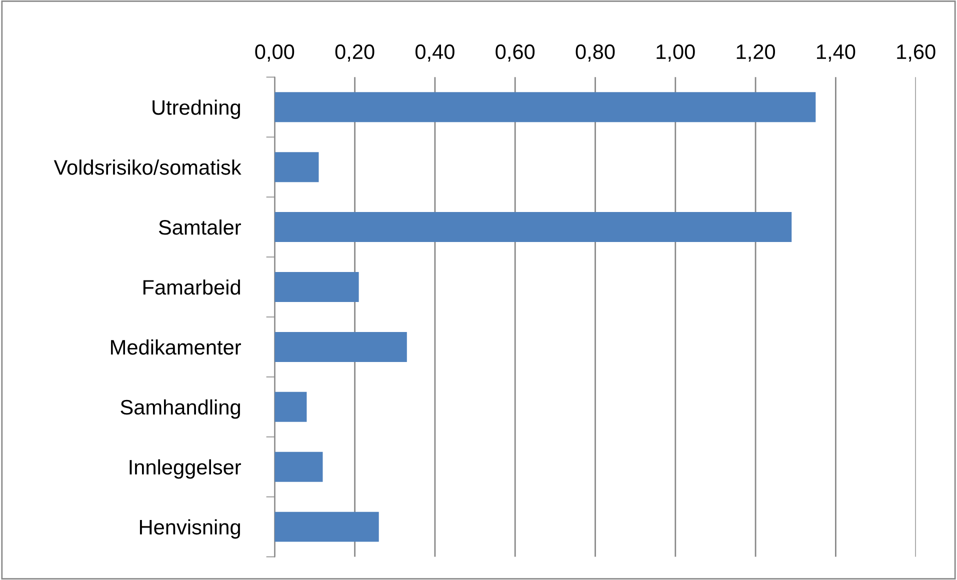 The height and width of the screenshot is (580, 957). Describe the element at coordinates (176, 347) in the screenshot. I see `y-tick-label: Medikamenter` at that location.